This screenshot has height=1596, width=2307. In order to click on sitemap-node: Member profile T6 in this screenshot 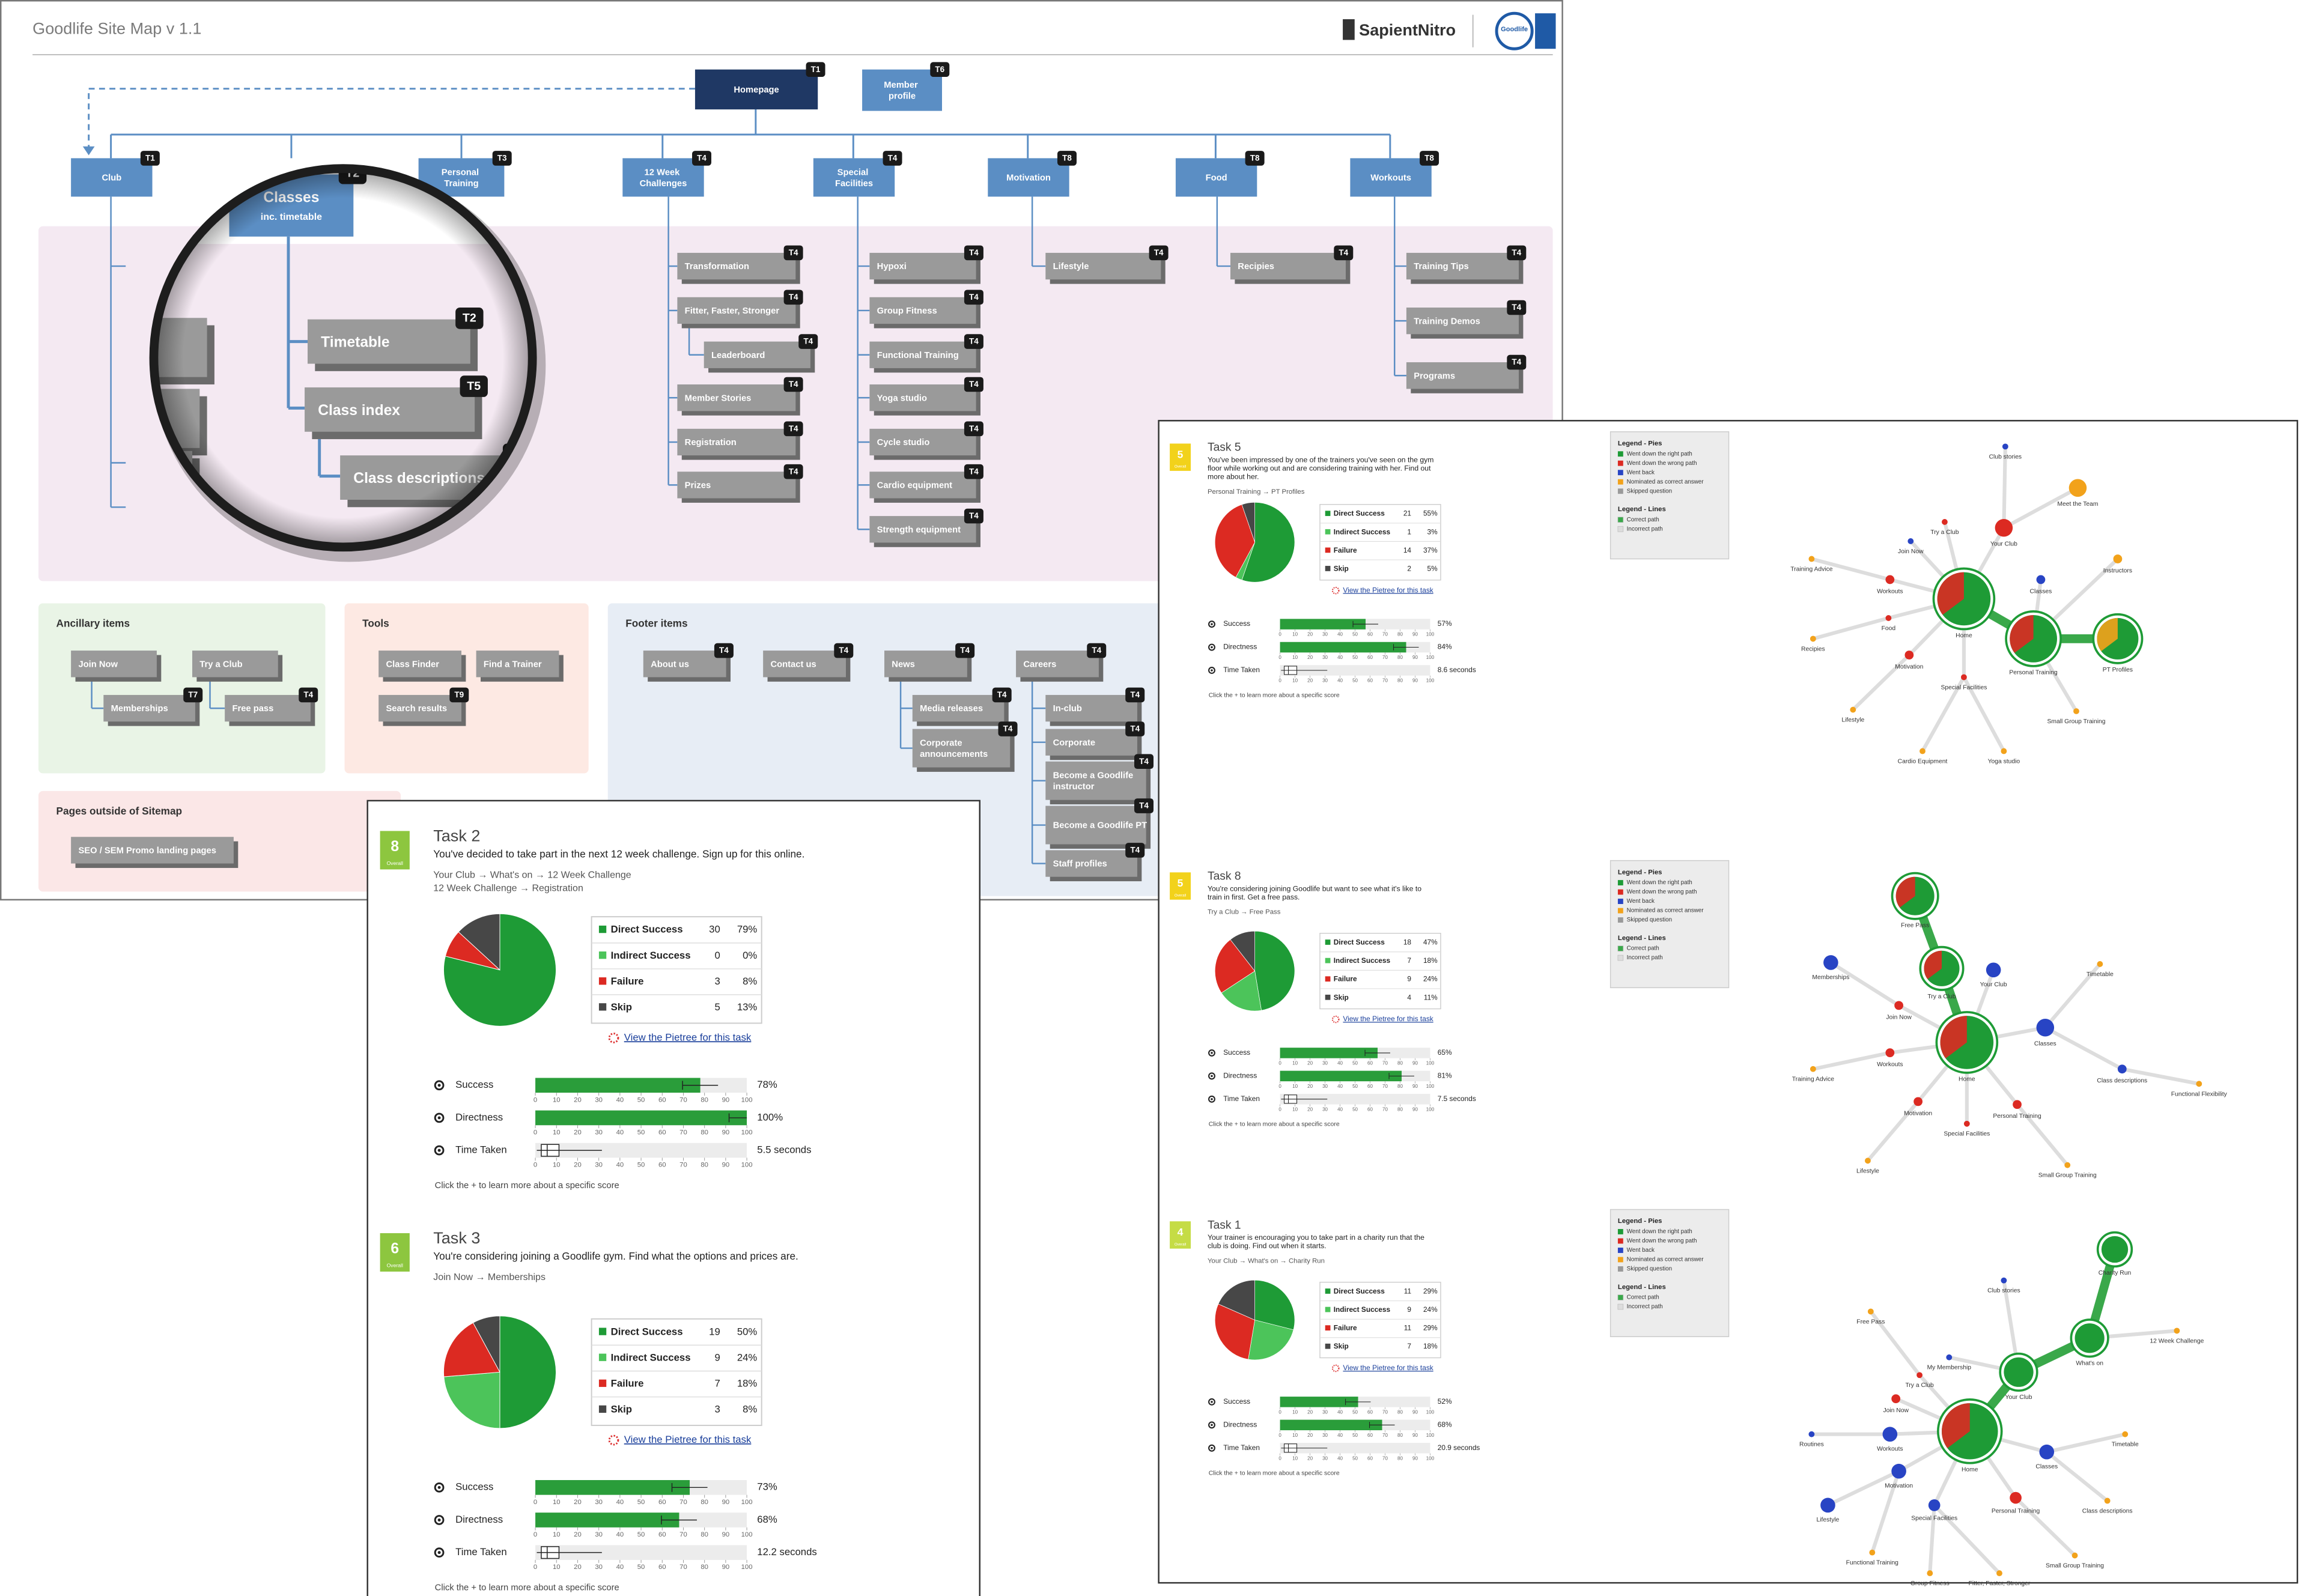, I will do `click(906, 86)`.